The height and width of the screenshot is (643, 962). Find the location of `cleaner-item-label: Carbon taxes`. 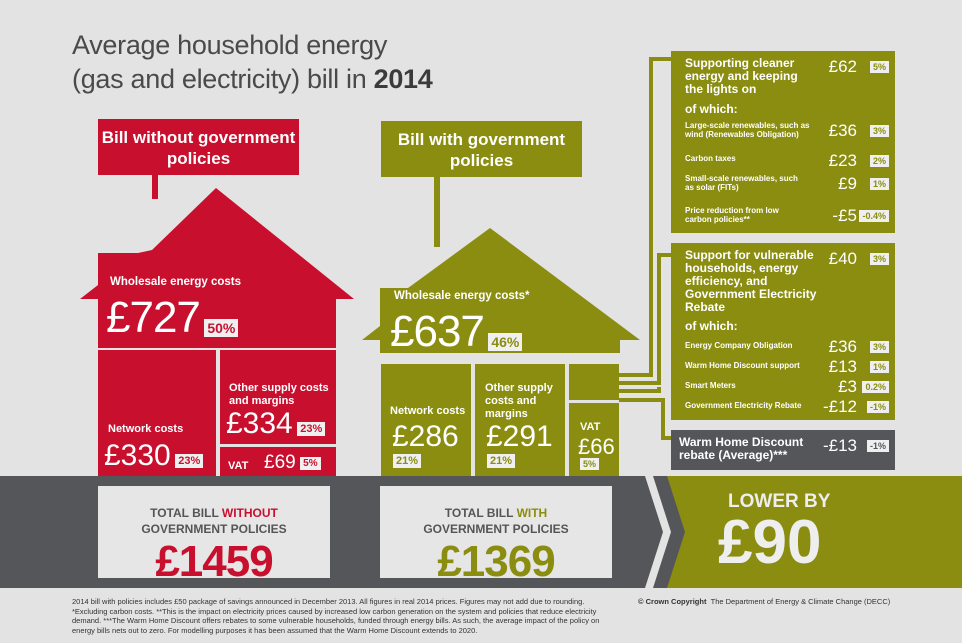

cleaner-item-label: Carbon taxes is located at coordinates (710, 158).